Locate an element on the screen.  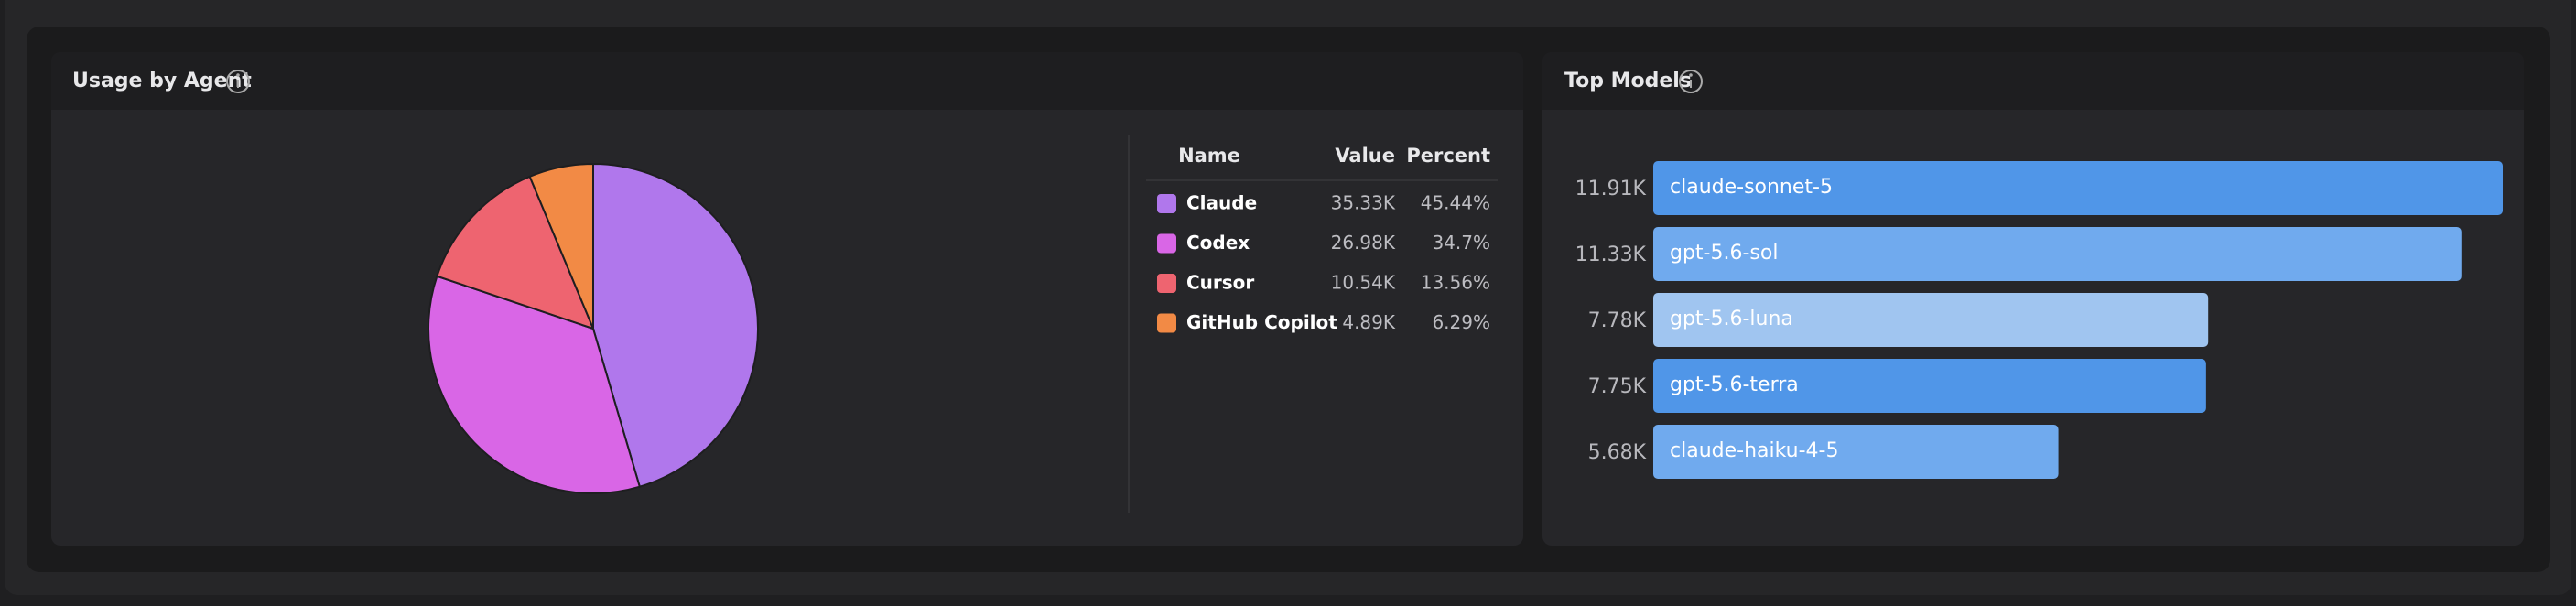
percent-cell: 6.29% is located at coordinates (1461, 322).